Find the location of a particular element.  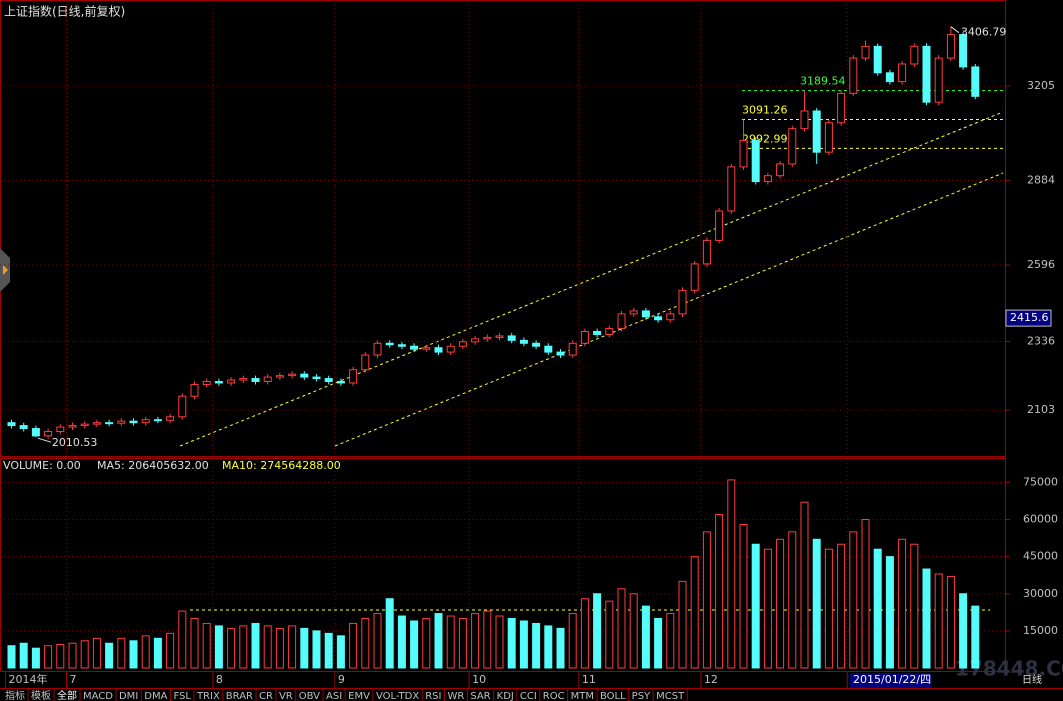

tab: BRAR is located at coordinates (239, 696).